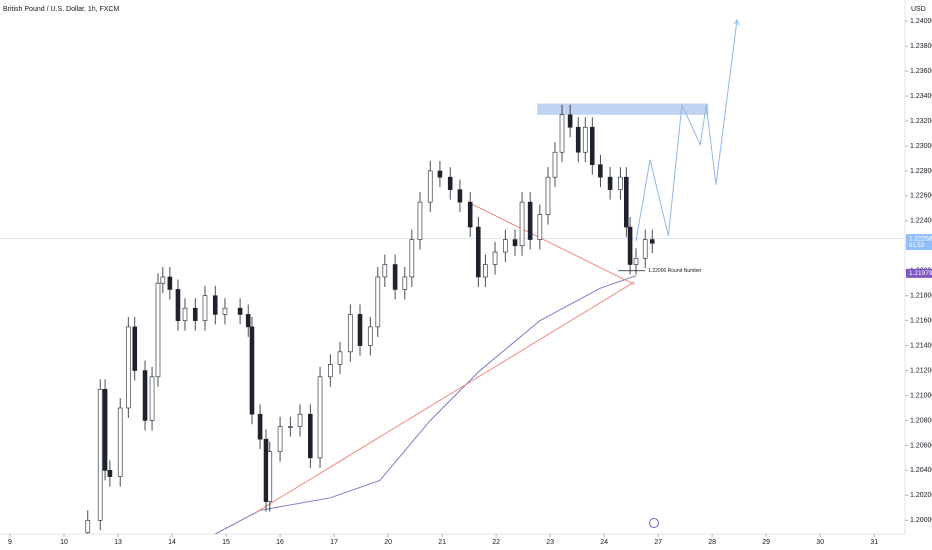 The height and width of the screenshot is (550, 932). I want to click on y-tick-label: 1.20400, so click(921, 470).